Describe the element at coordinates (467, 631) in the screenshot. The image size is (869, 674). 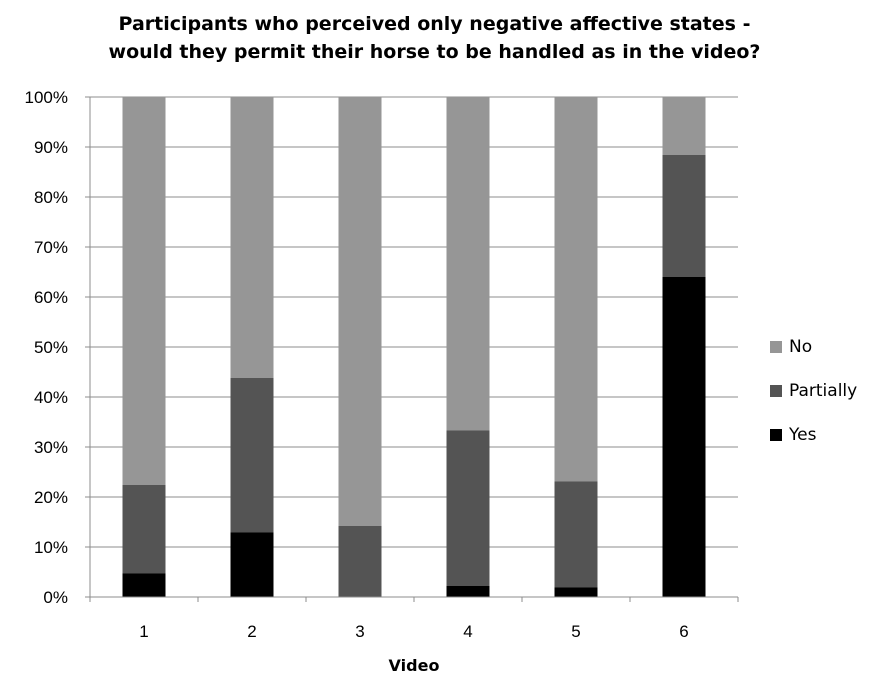
I see `x-tick-label: 4` at that location.